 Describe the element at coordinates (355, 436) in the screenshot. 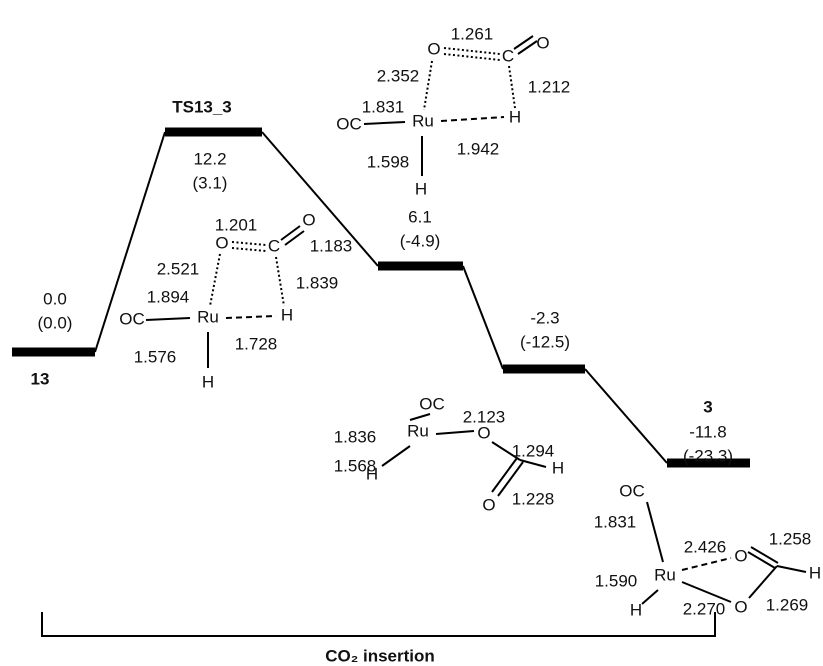

I see `bond-length: 1.836` at that location.